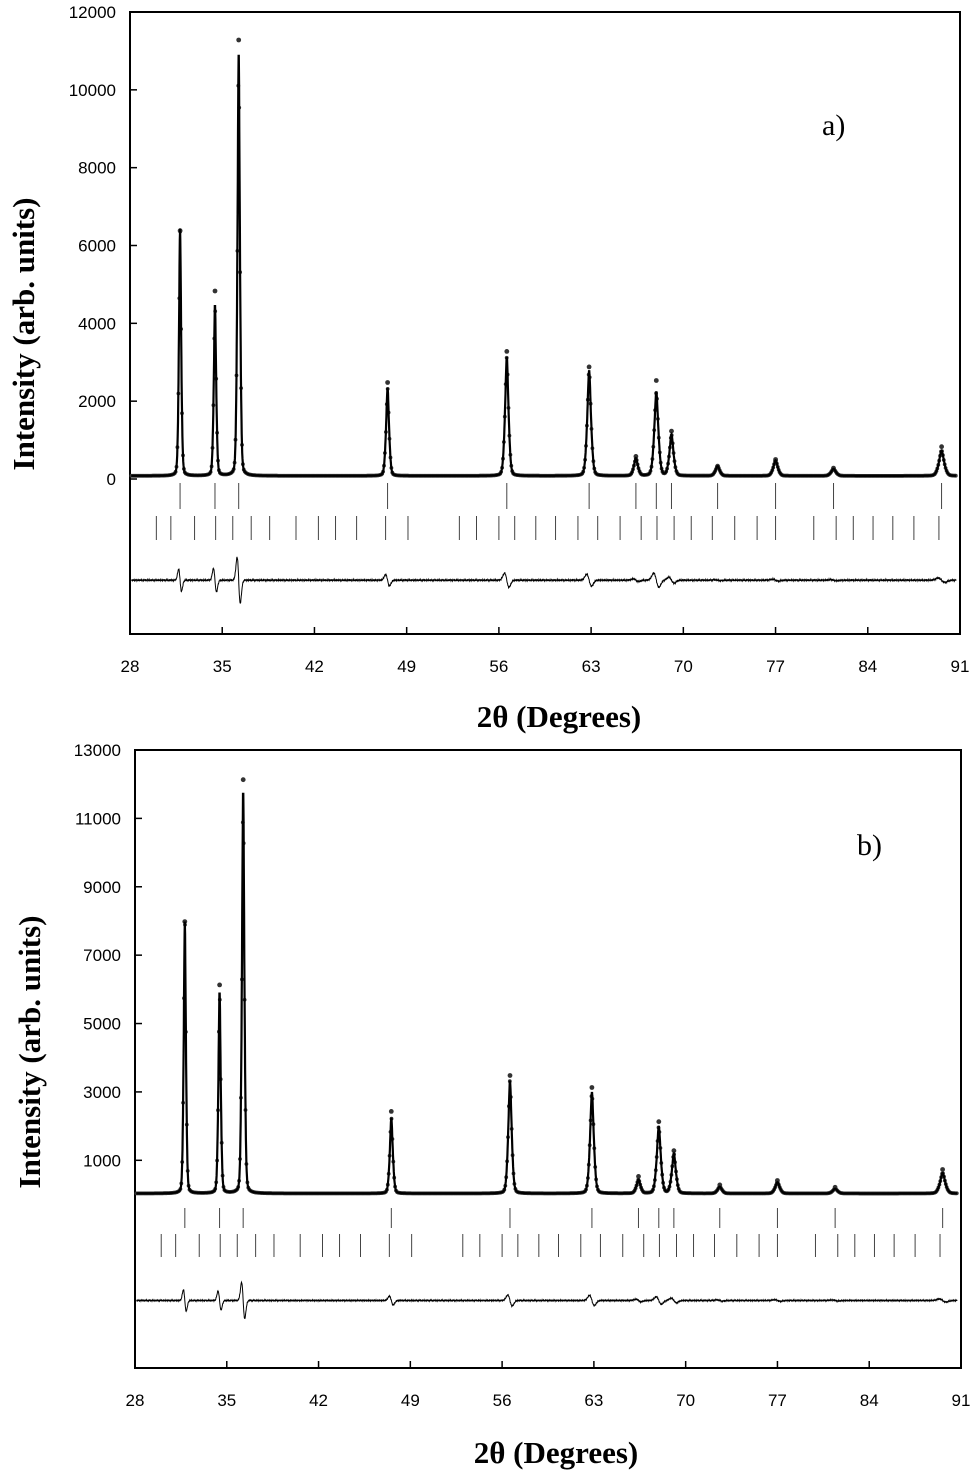  I want to click on y-tick-label: 1000, so click(102, 1160).